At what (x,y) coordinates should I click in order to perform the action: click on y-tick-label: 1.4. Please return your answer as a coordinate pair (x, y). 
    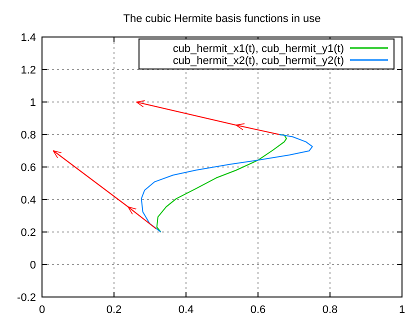
    Looking at the image, I should click on (28, 38).